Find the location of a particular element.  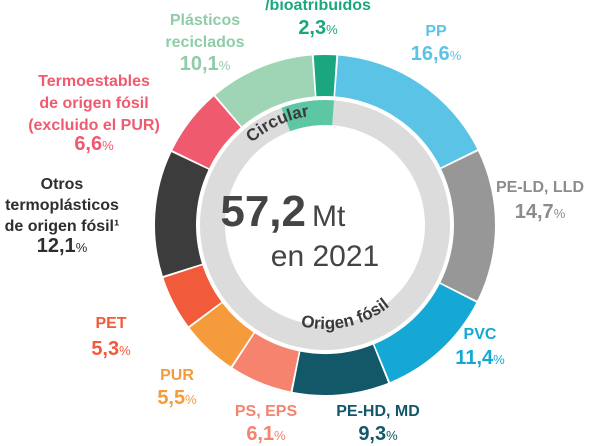

label-name: termoplásticos is located at coordinates (62, 205).